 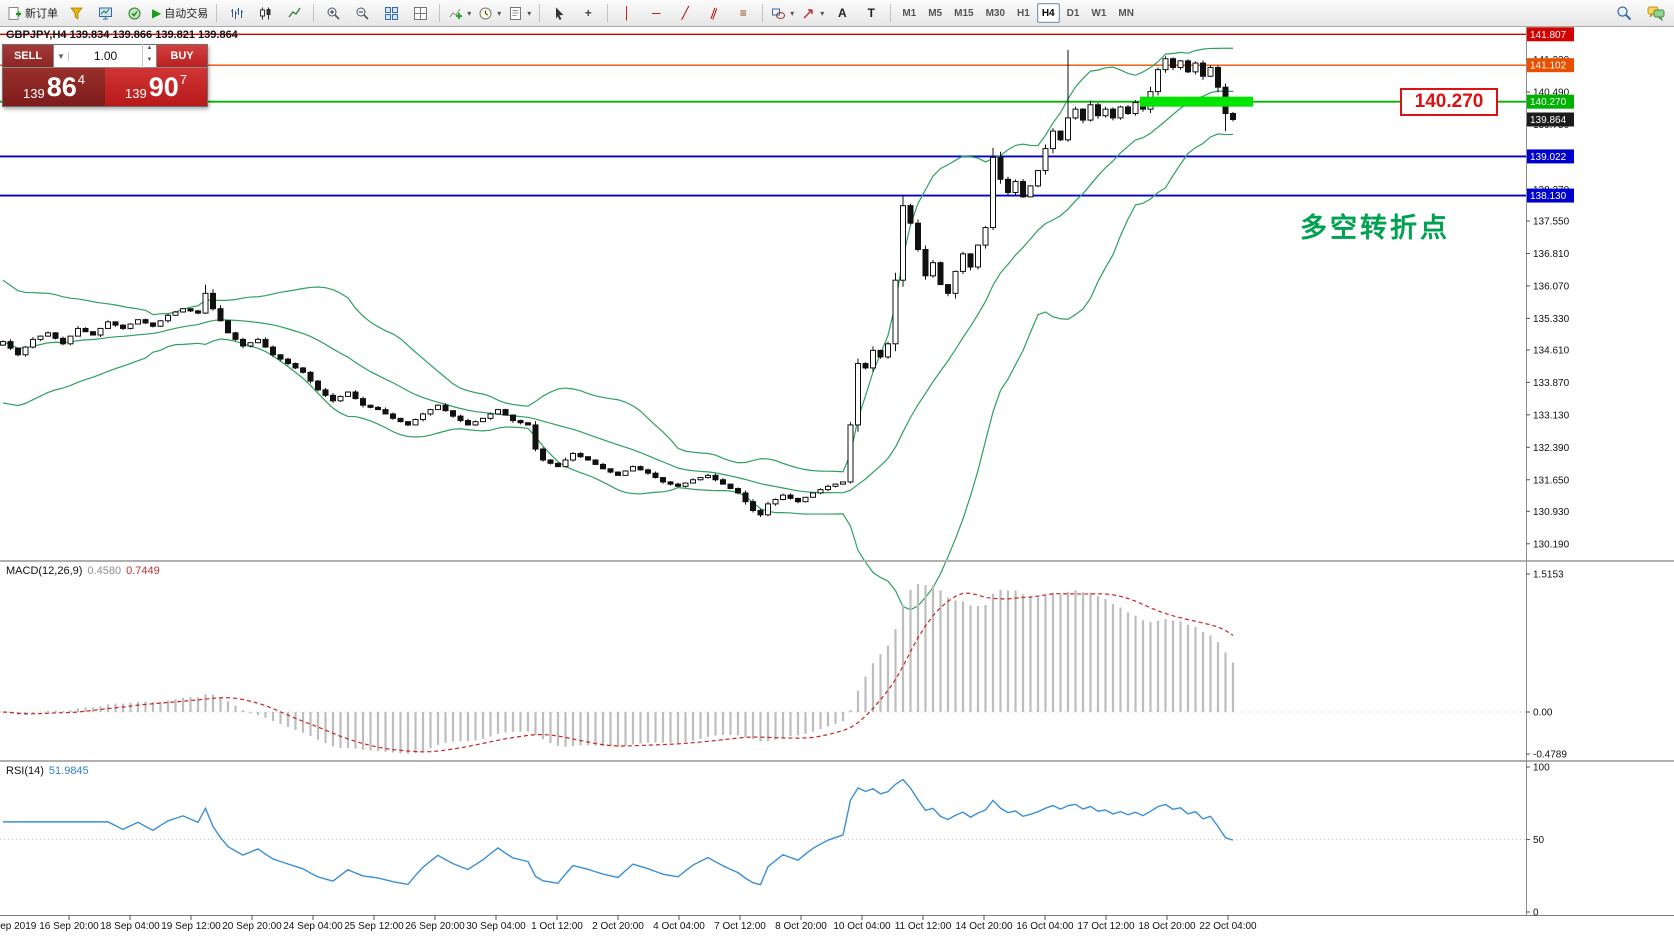 I want to click on tile-windows-button, so click(x=391, y=13).